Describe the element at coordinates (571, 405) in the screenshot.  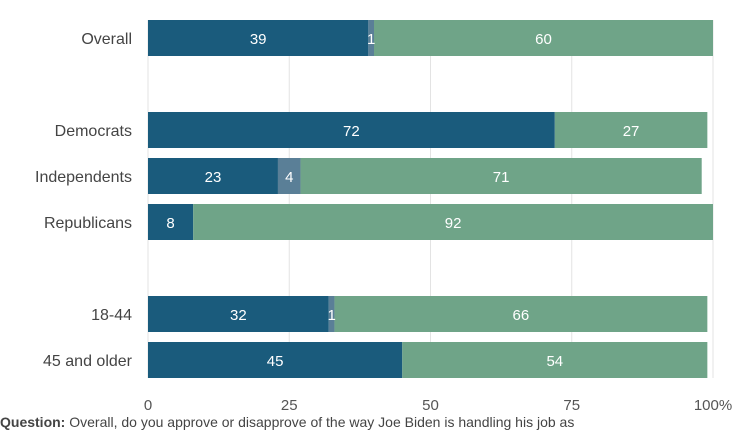
I see `x-tick-label: 75` at that location.